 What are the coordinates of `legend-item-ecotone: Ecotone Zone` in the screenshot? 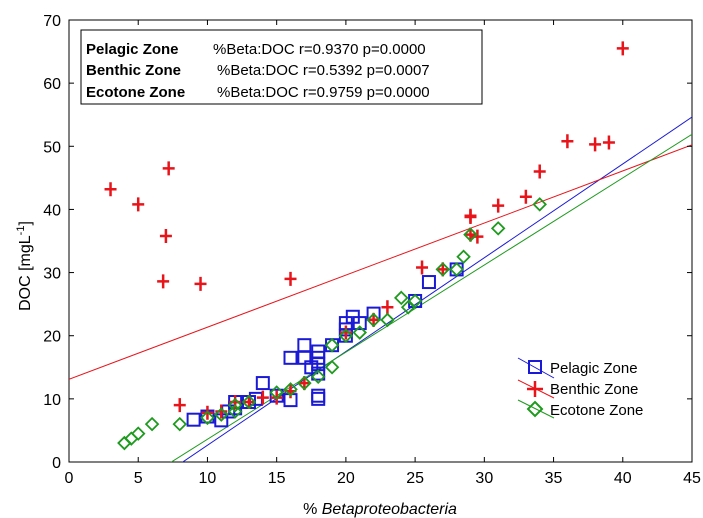 It's located at (580, 409).